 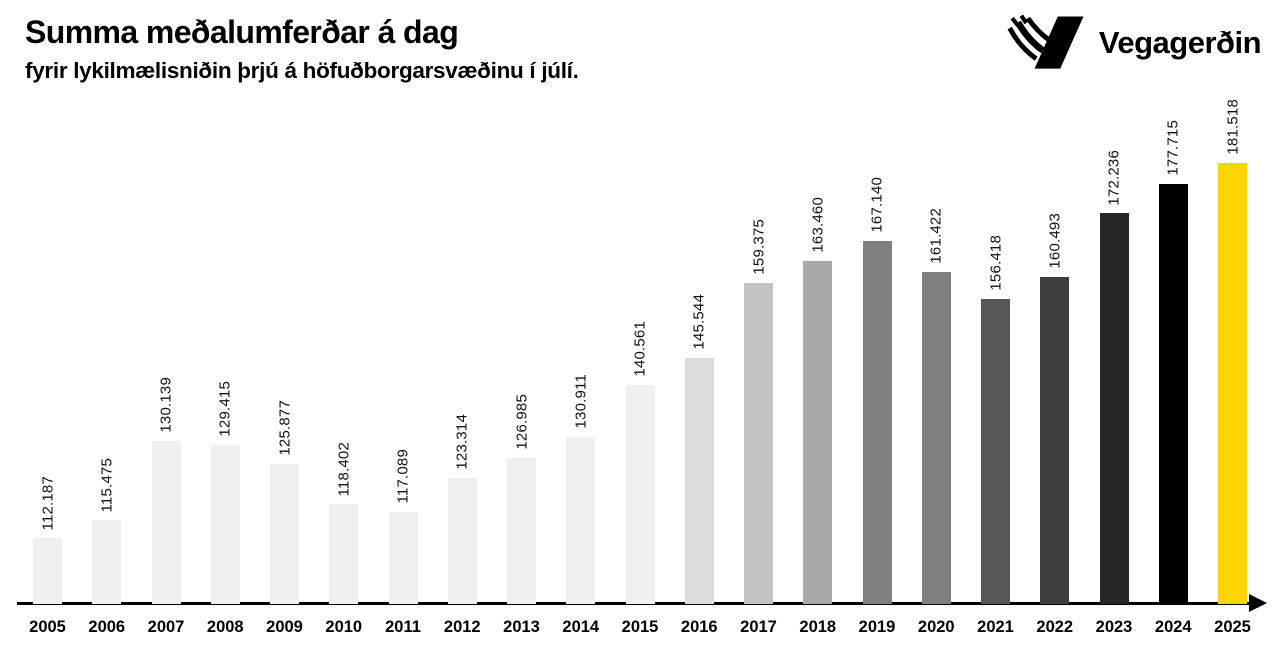 I want to click on bar-2020, so click(x=936, y=437).